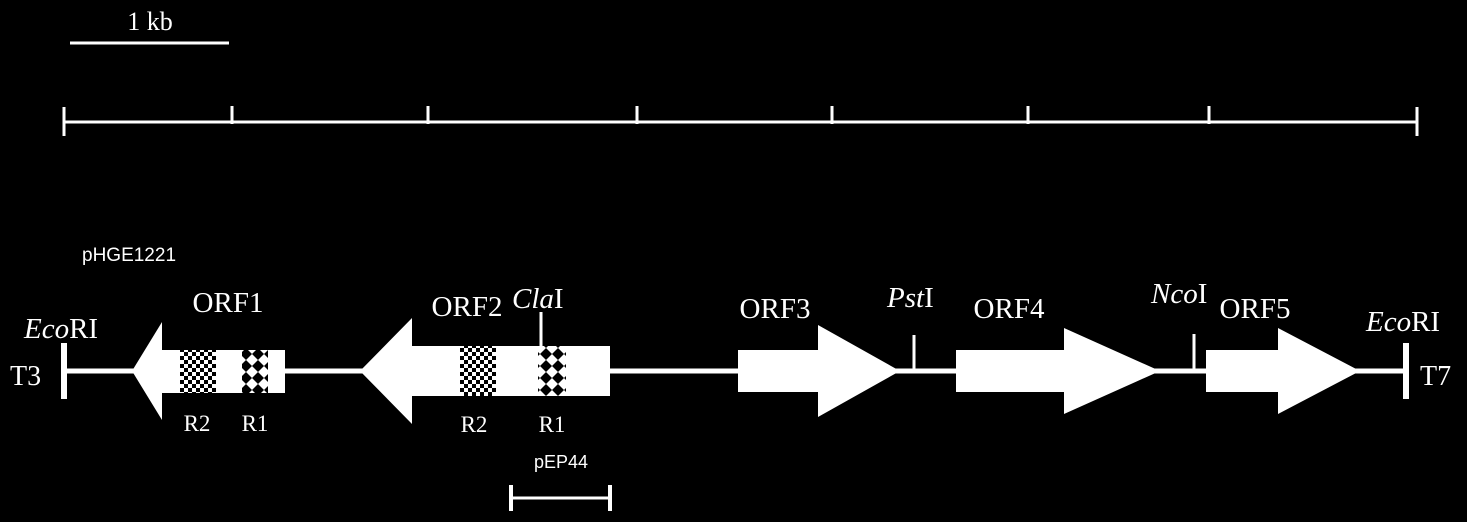 This screenshot has width=1467, height=522. I want to click on left-ecori-italic: Eco, so click(46, 329).